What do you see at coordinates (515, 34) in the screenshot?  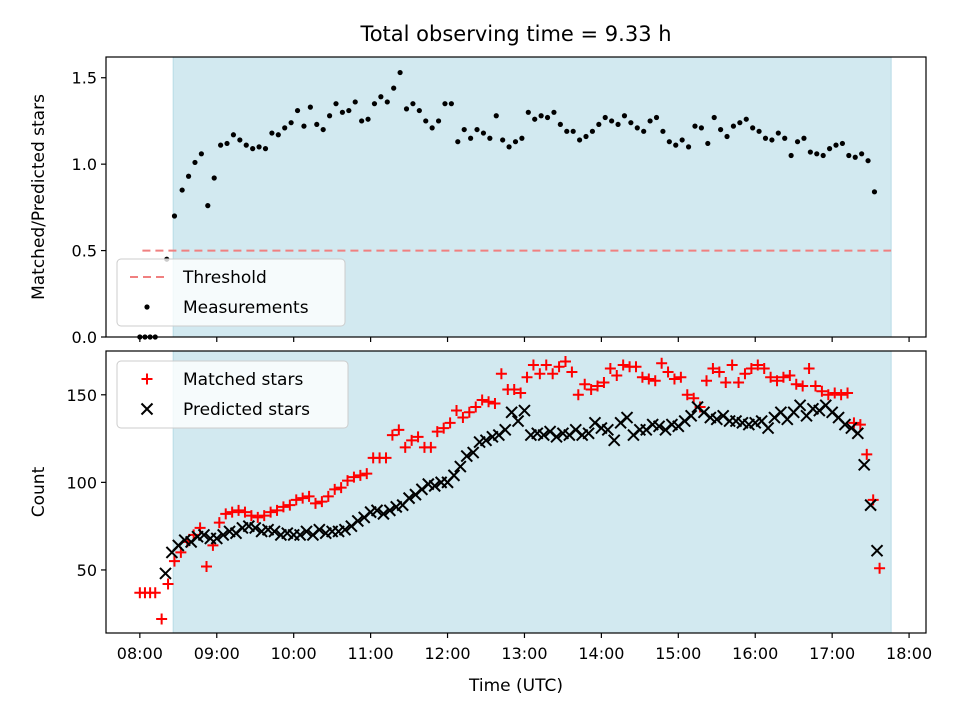 I see `chart-title: Total observing time = 9.33 h` at bounding box center [515, 34].